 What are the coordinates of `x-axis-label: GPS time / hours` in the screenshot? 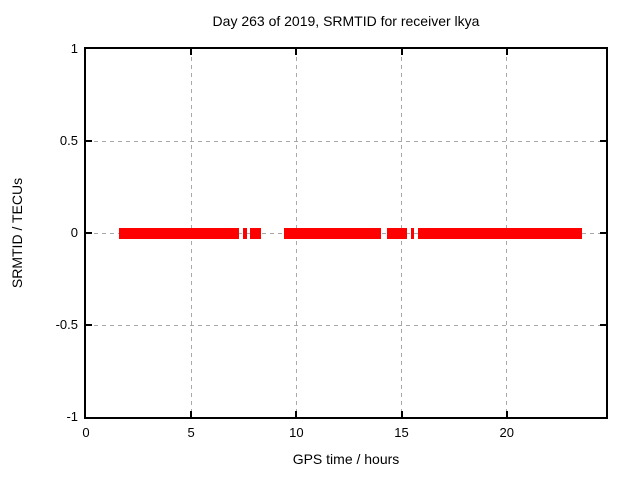 It's located at (346, 459).